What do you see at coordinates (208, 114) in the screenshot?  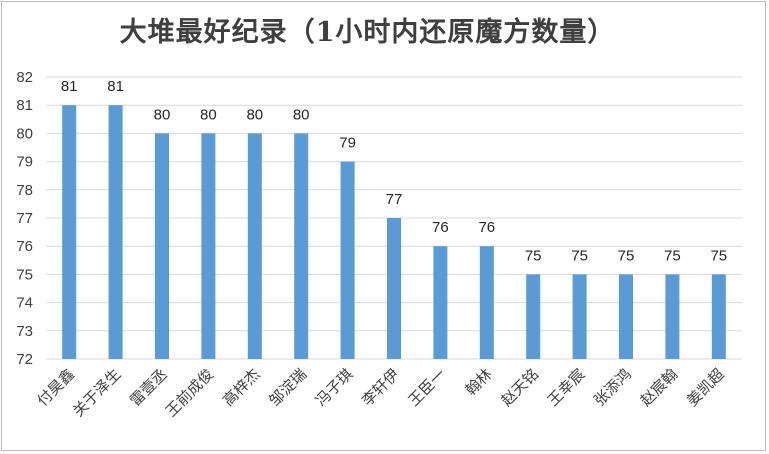 I see `data-label-3: 80` at bounding box center [208, 114].